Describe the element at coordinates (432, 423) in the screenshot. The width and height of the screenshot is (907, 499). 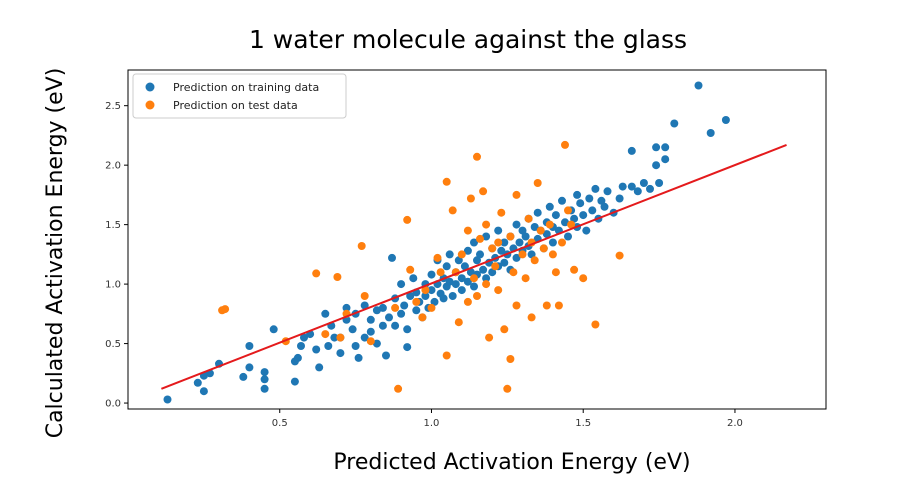
I see `x-tick-label: 1.0` at that location.